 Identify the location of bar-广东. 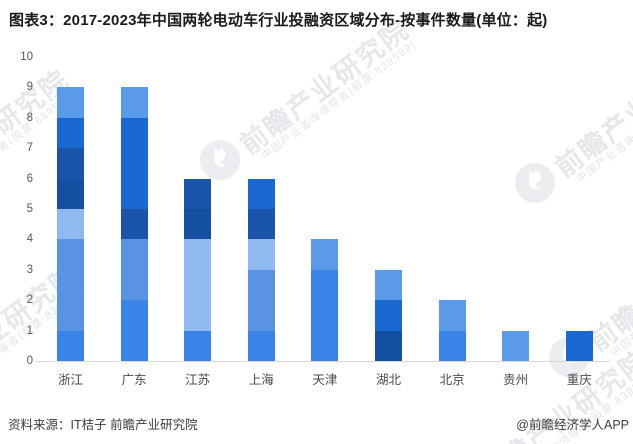
(134, 224).